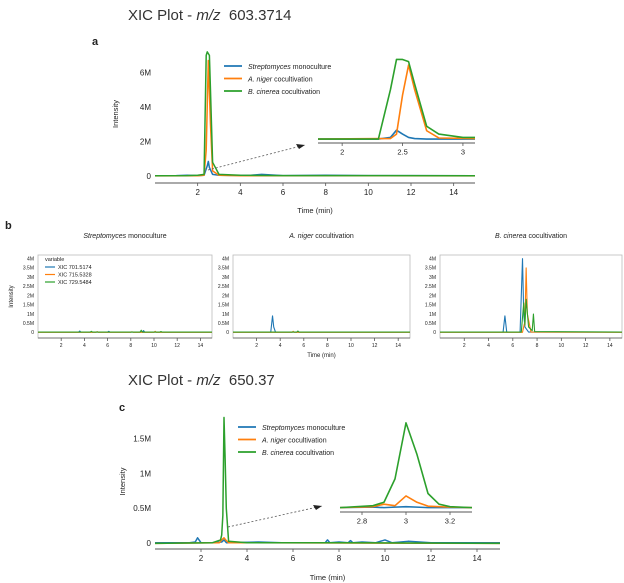 This screenshot has width=624, height=583. I want to click on c-x-tick-label: 2, so click(201, 558).